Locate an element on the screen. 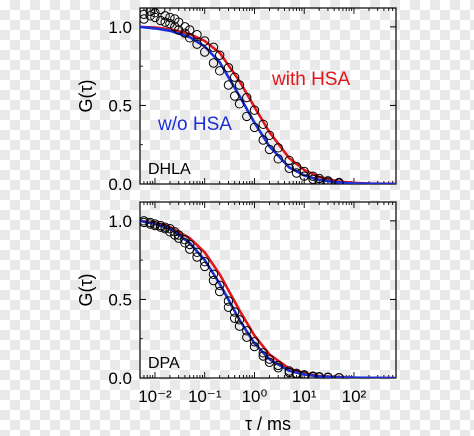 Image resolution: width=474 pixels, height=436 pixels. x-tick-label: 10² is located at coordinates (354, 396).